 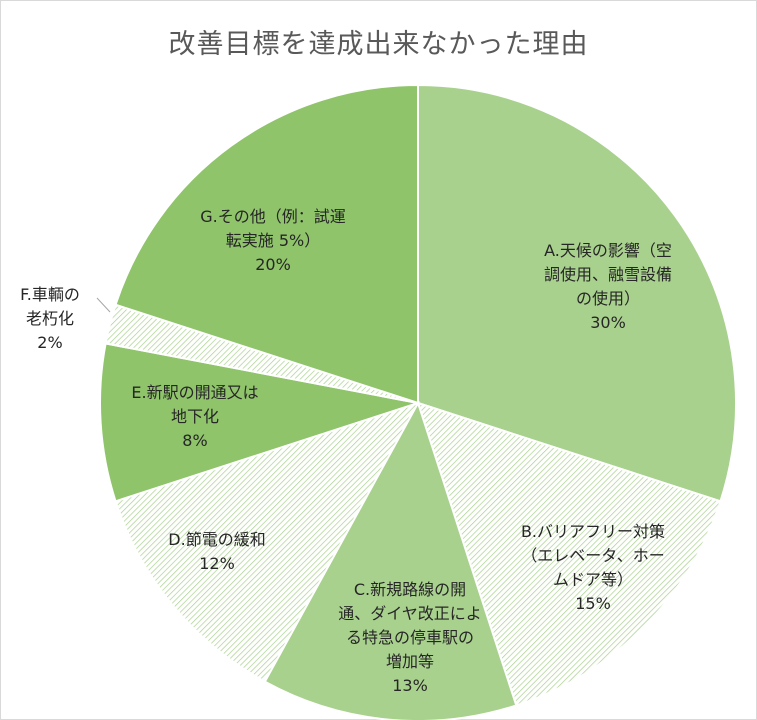 What do you see at coordinates (273, 264) in the screenshot?
I see `slice-g-pct: 20%` at bounding box center [273, 264].